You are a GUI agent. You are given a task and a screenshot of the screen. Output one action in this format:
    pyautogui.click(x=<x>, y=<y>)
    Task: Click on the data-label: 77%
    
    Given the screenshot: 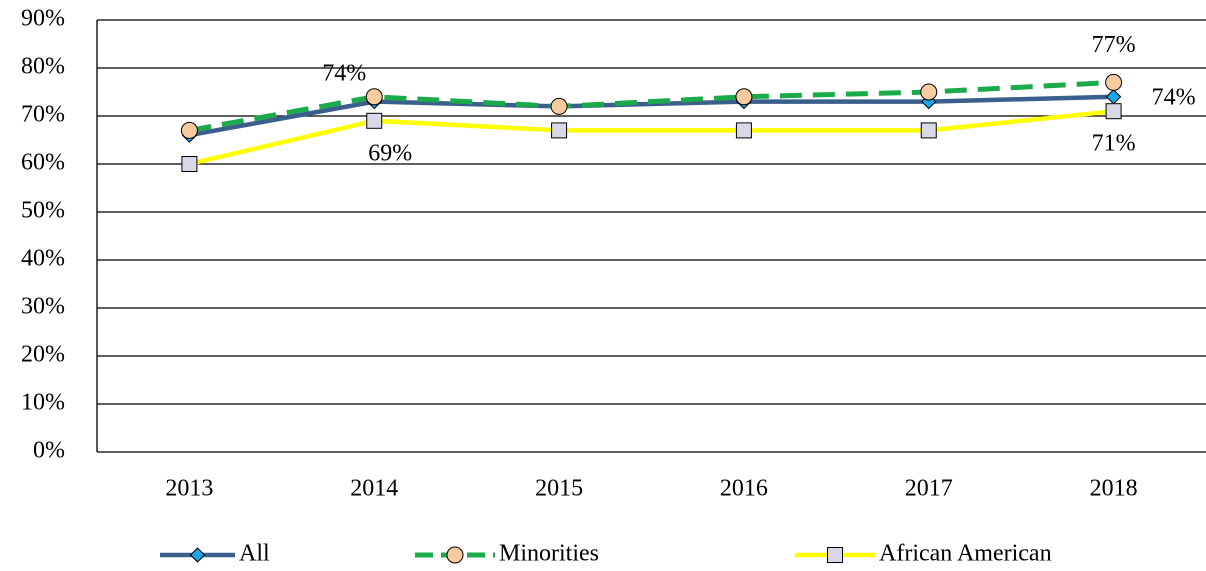 What is the action you would take?
    pyautogui.click(x=1114, y=45)
    